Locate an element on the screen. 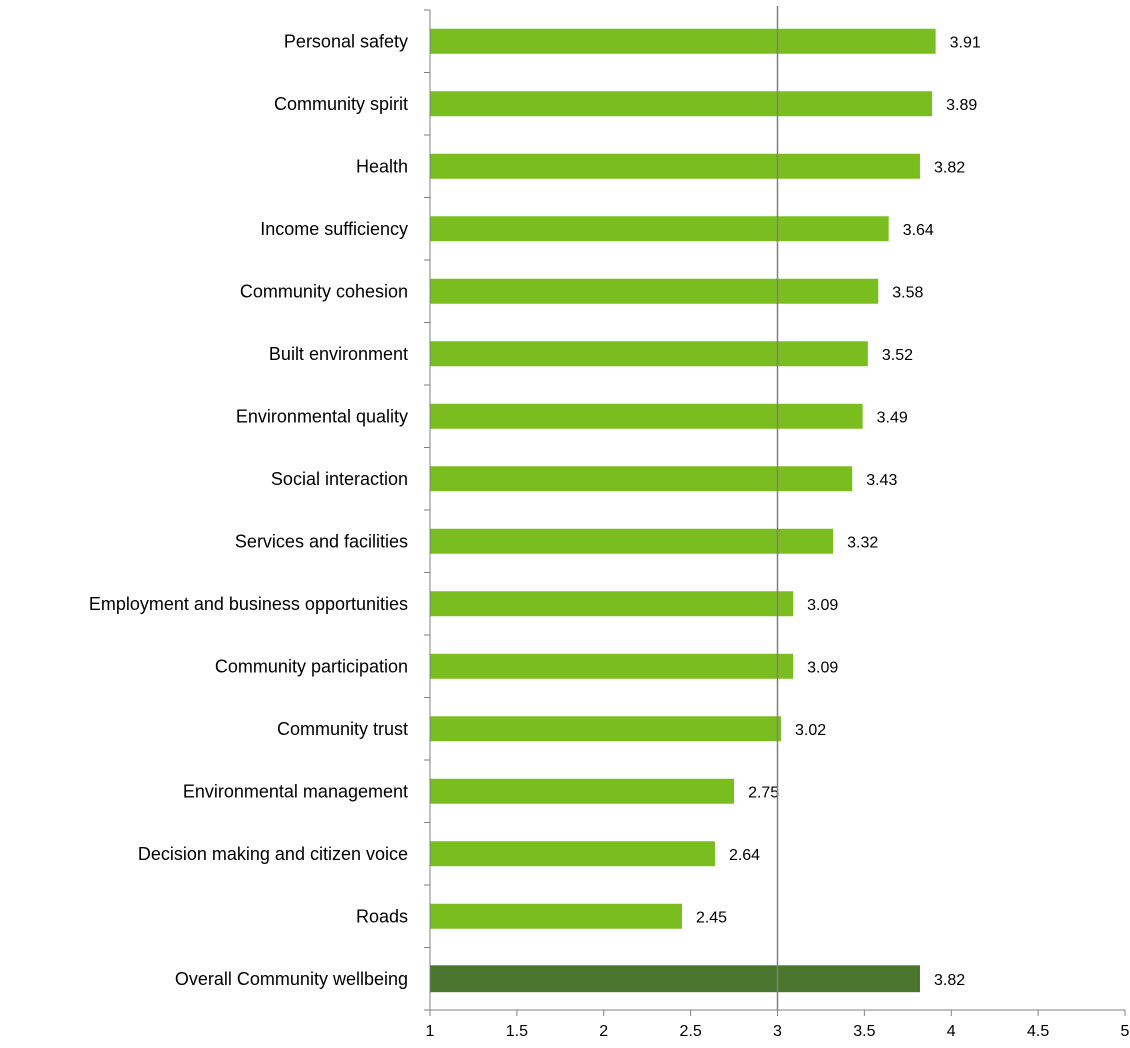 This screenshot has width=1130, height=1048. value-label: 3.49 is located at coordinates (892, 417).